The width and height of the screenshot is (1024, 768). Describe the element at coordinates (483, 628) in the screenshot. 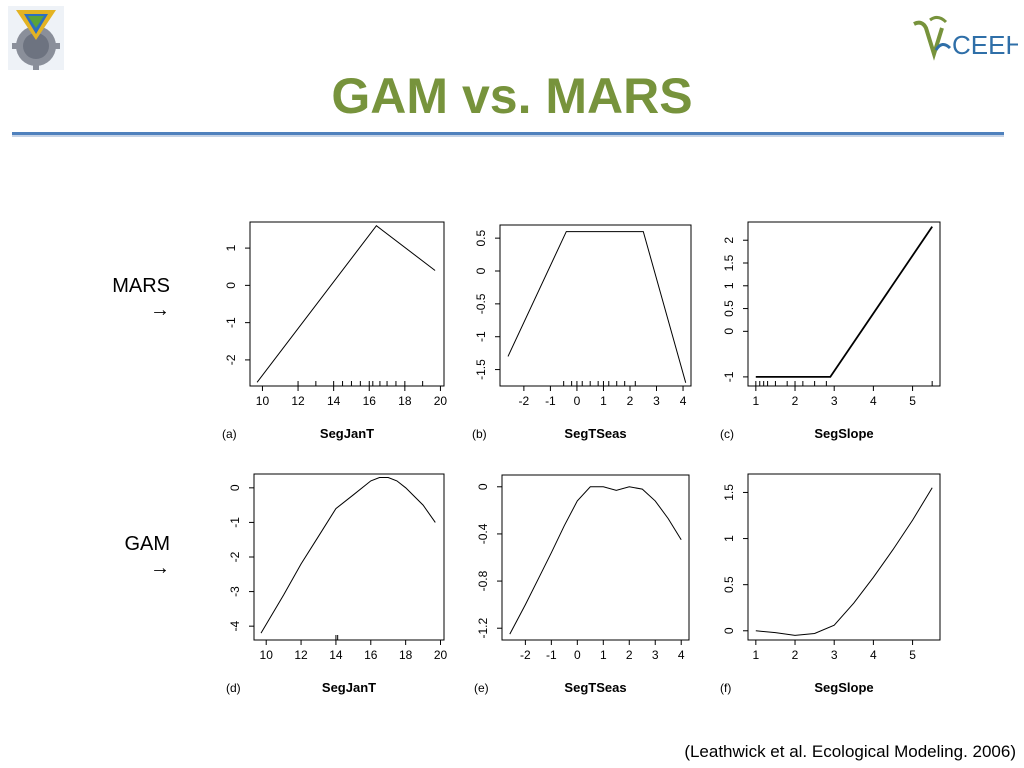

I see `y-tick-label: -1.2` at that location.